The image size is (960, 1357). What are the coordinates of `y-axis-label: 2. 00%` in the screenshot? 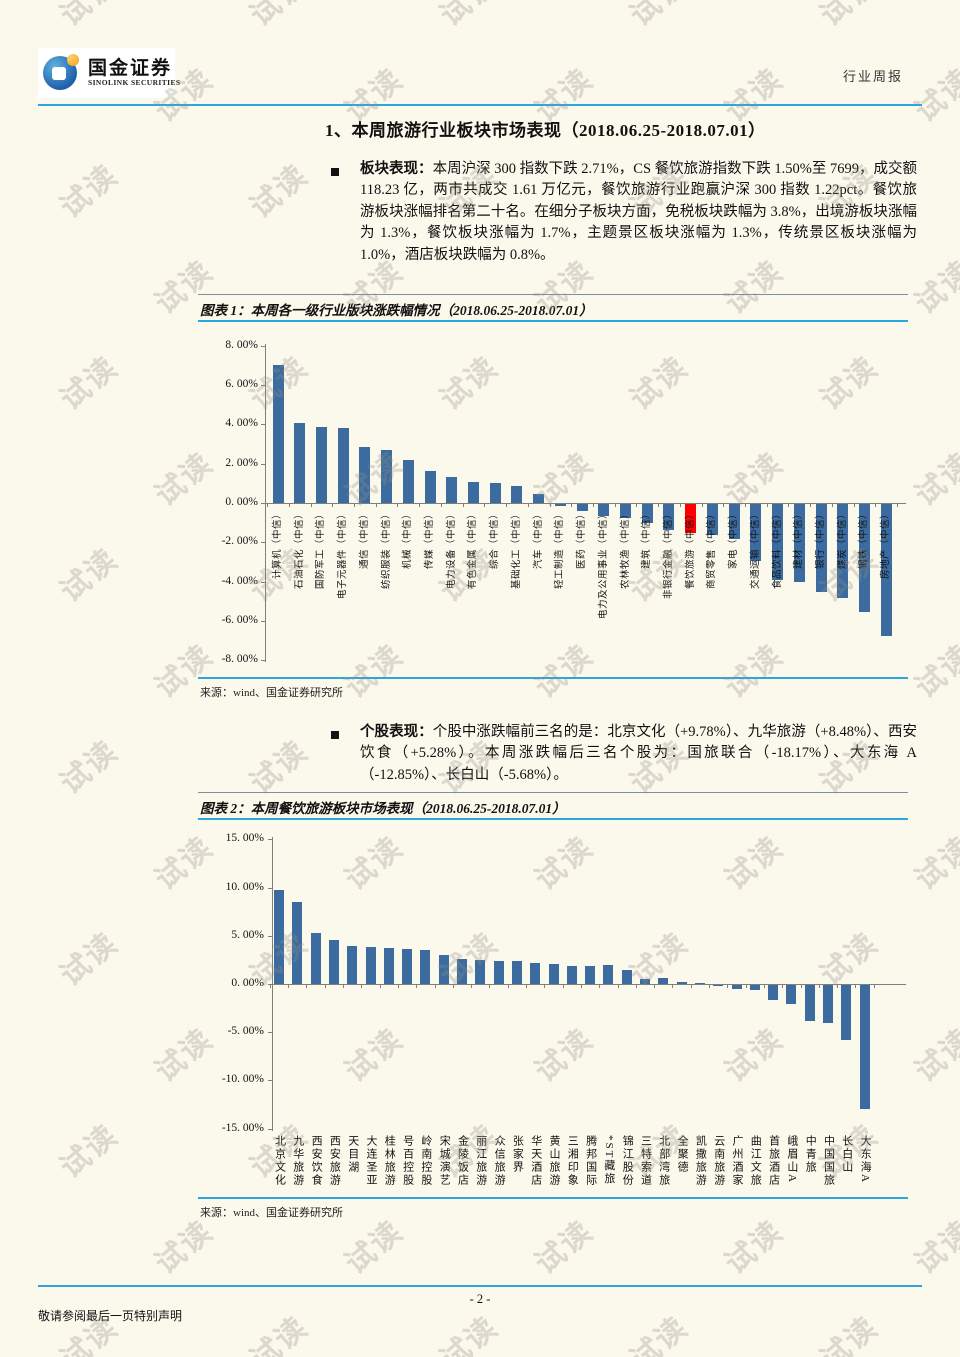 It's located at (241, 462).